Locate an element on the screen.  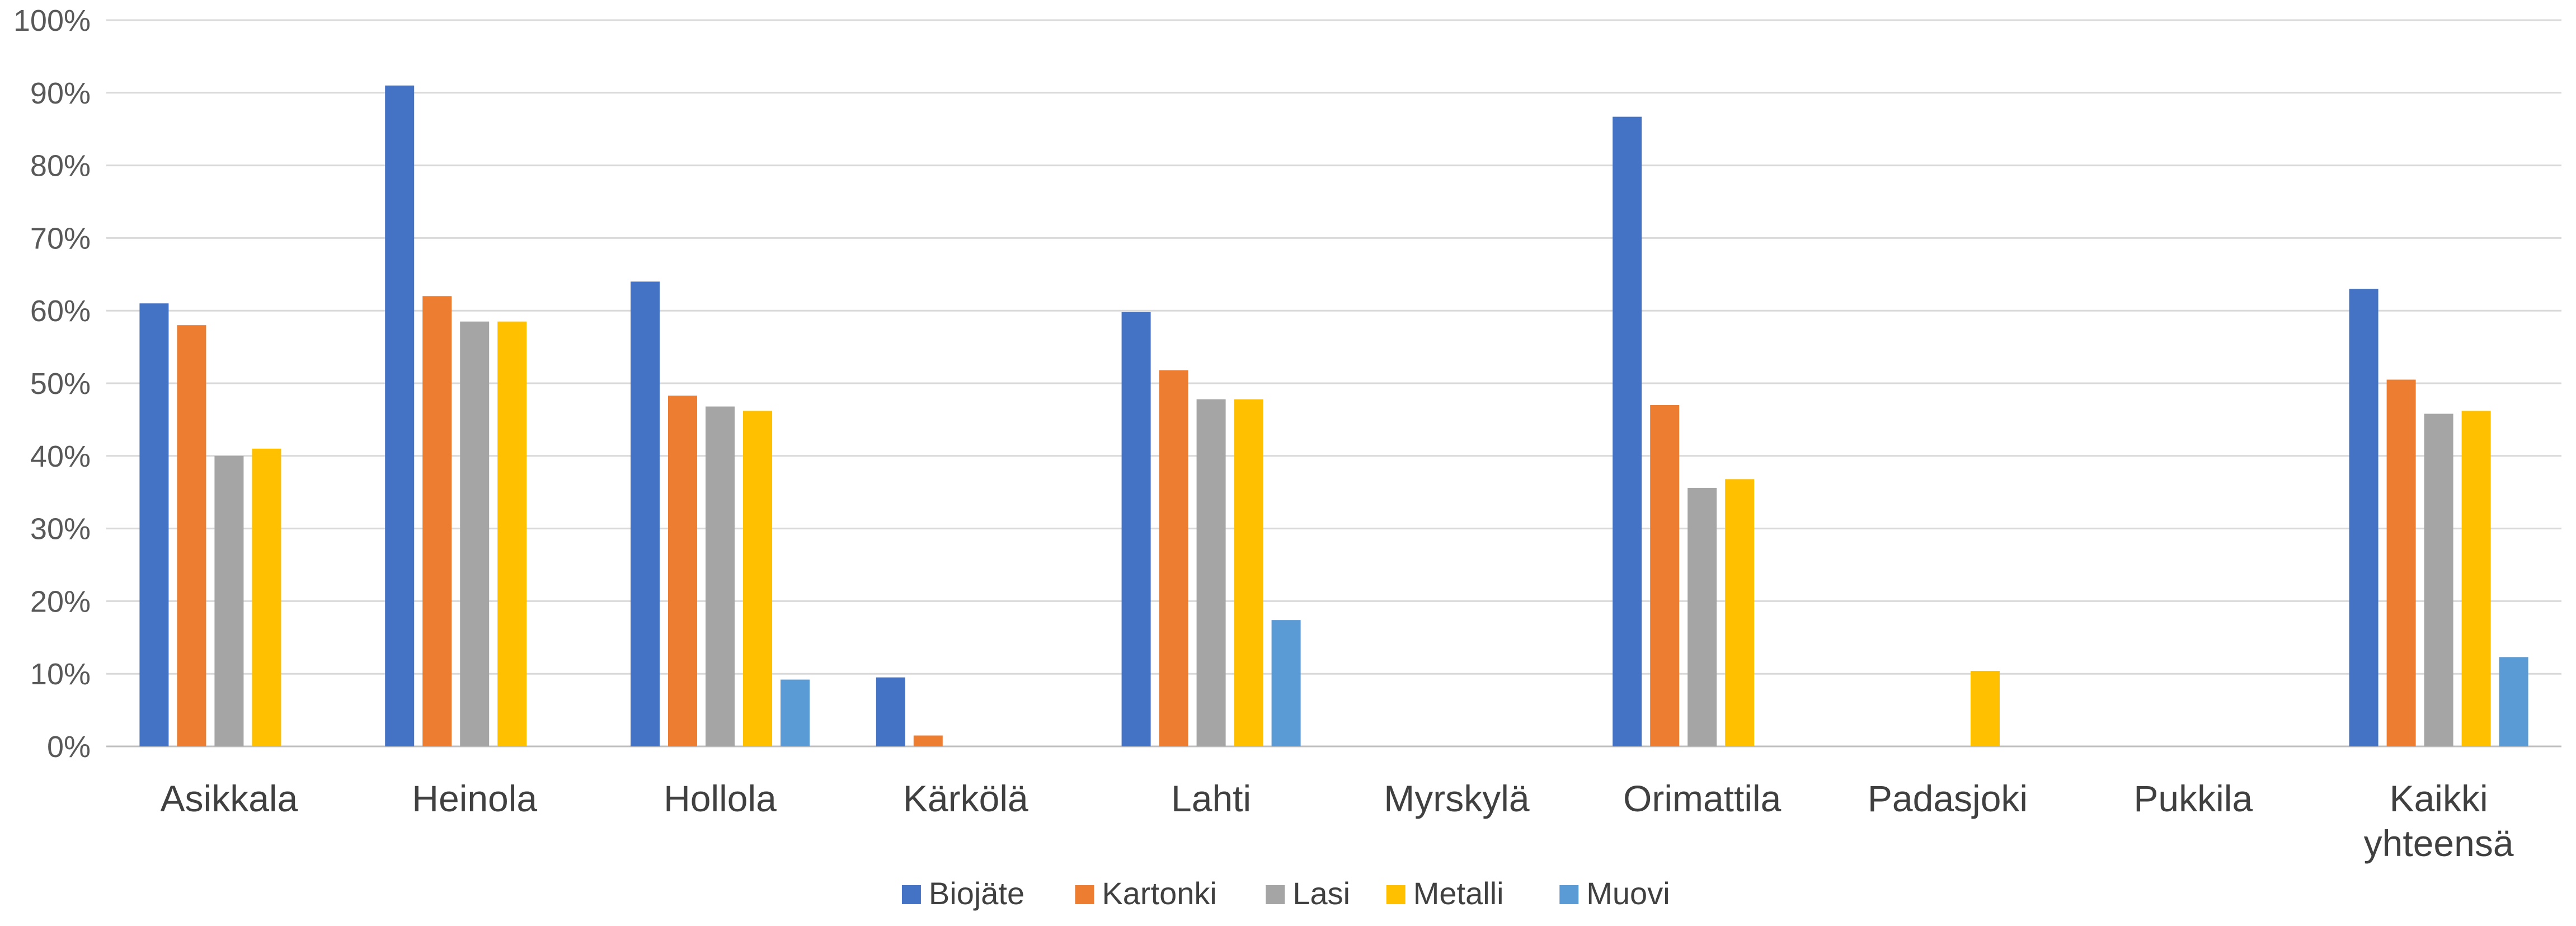
category-label: Kaikki yhteensä is located at coordinates (2439, 821).